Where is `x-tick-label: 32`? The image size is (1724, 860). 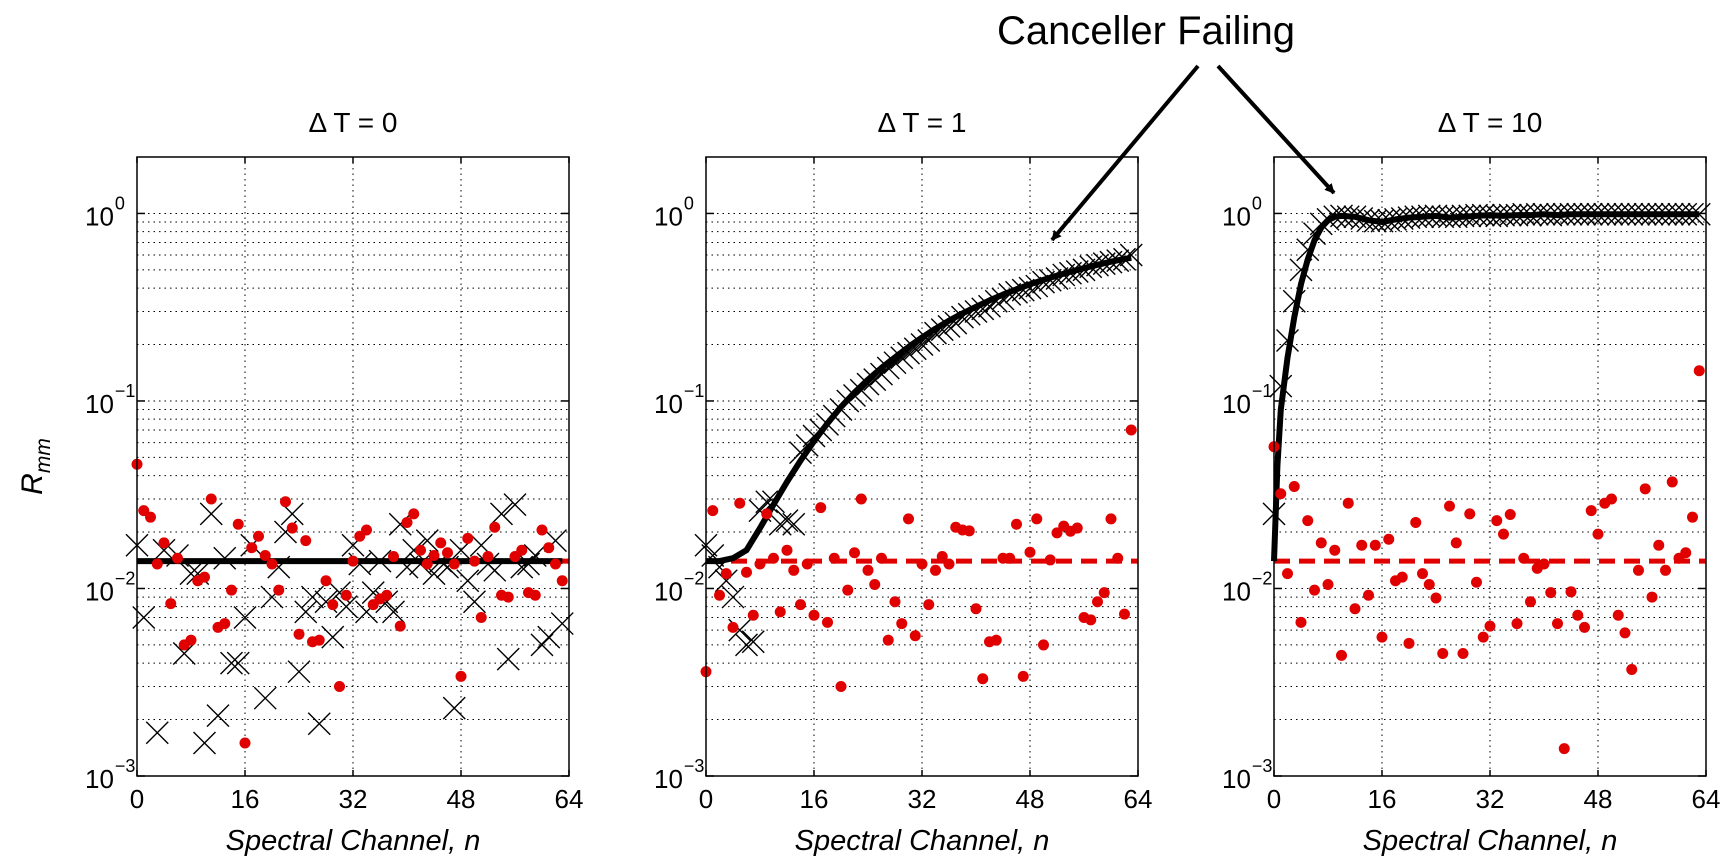
x-tick-label: 32 is located at coordinates (1490, 799).